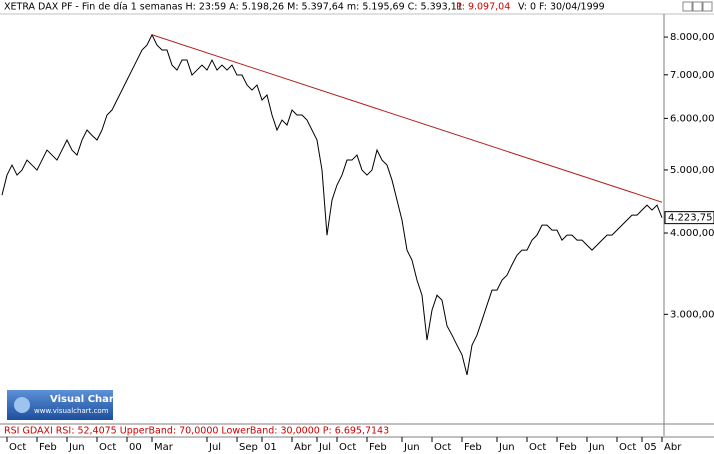  Describe the element at coordinates (692, 118) in the screenshot. I see `y-tick-label: 6.000,00` at that location.